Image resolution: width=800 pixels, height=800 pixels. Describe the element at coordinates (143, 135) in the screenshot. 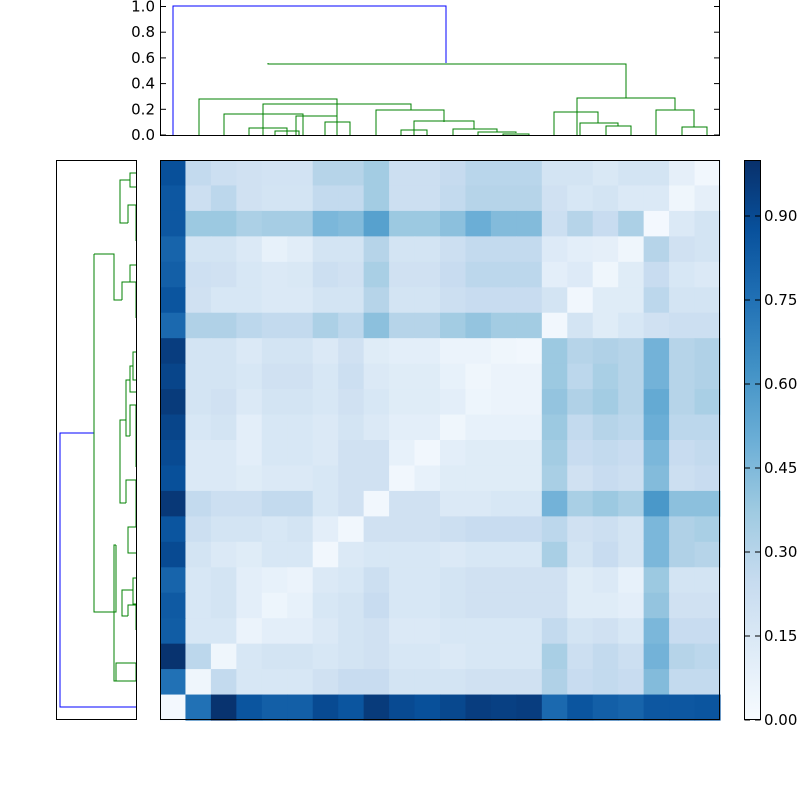

I see `top-dendrogram-tick-label: 0.0` at that location.